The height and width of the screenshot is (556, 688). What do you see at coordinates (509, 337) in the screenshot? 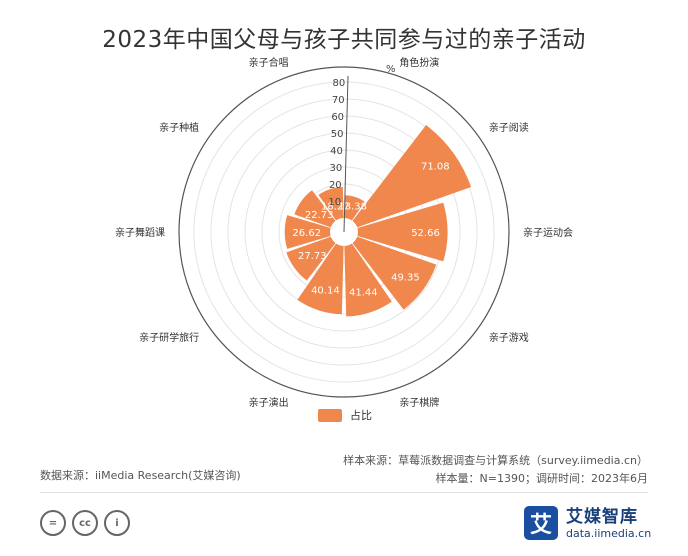
I see `category-label-3: 亲子游戏` at bounding box center [509, 337].